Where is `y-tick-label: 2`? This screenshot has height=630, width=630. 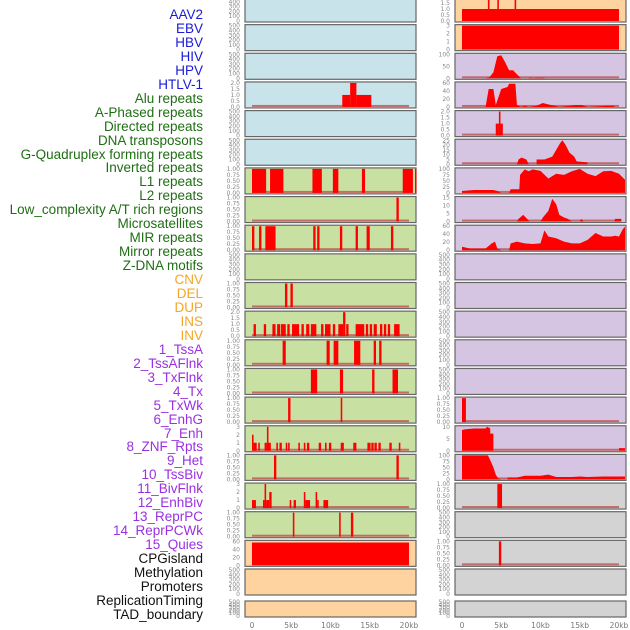 y-tick-label: 2 is located at coordinates (238, 492).